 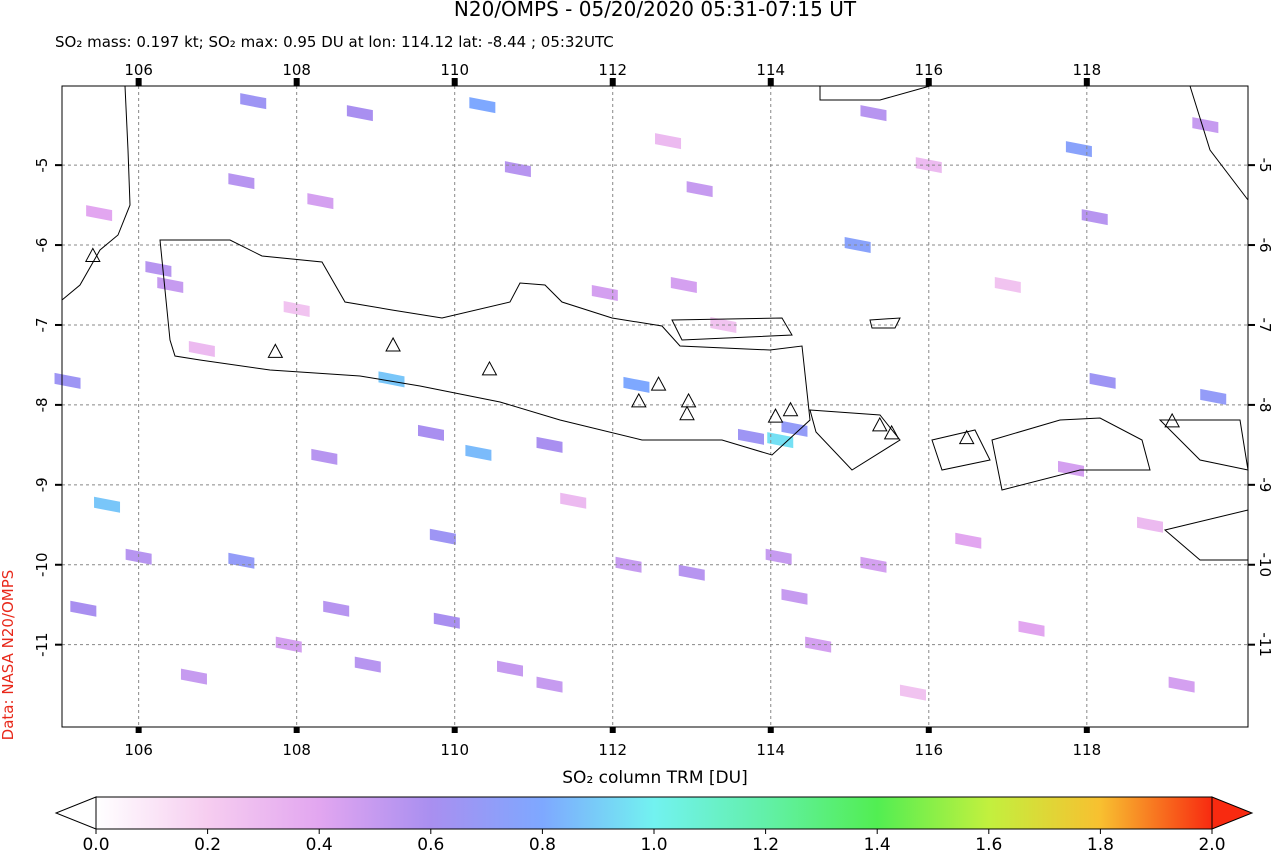 What do you see at coordinates (207, 844) in the screenshot?
I see `colorbar-tick-label: 0.2` at bounding box center [207, 844].